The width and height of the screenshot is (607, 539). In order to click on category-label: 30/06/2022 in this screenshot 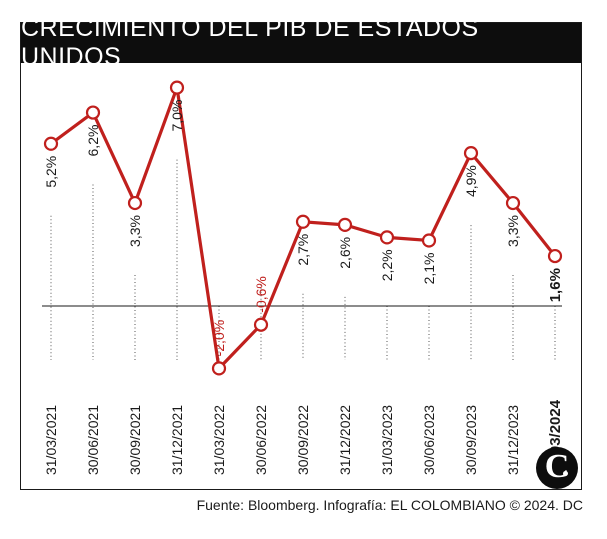, I will do `click(261, 440)`.